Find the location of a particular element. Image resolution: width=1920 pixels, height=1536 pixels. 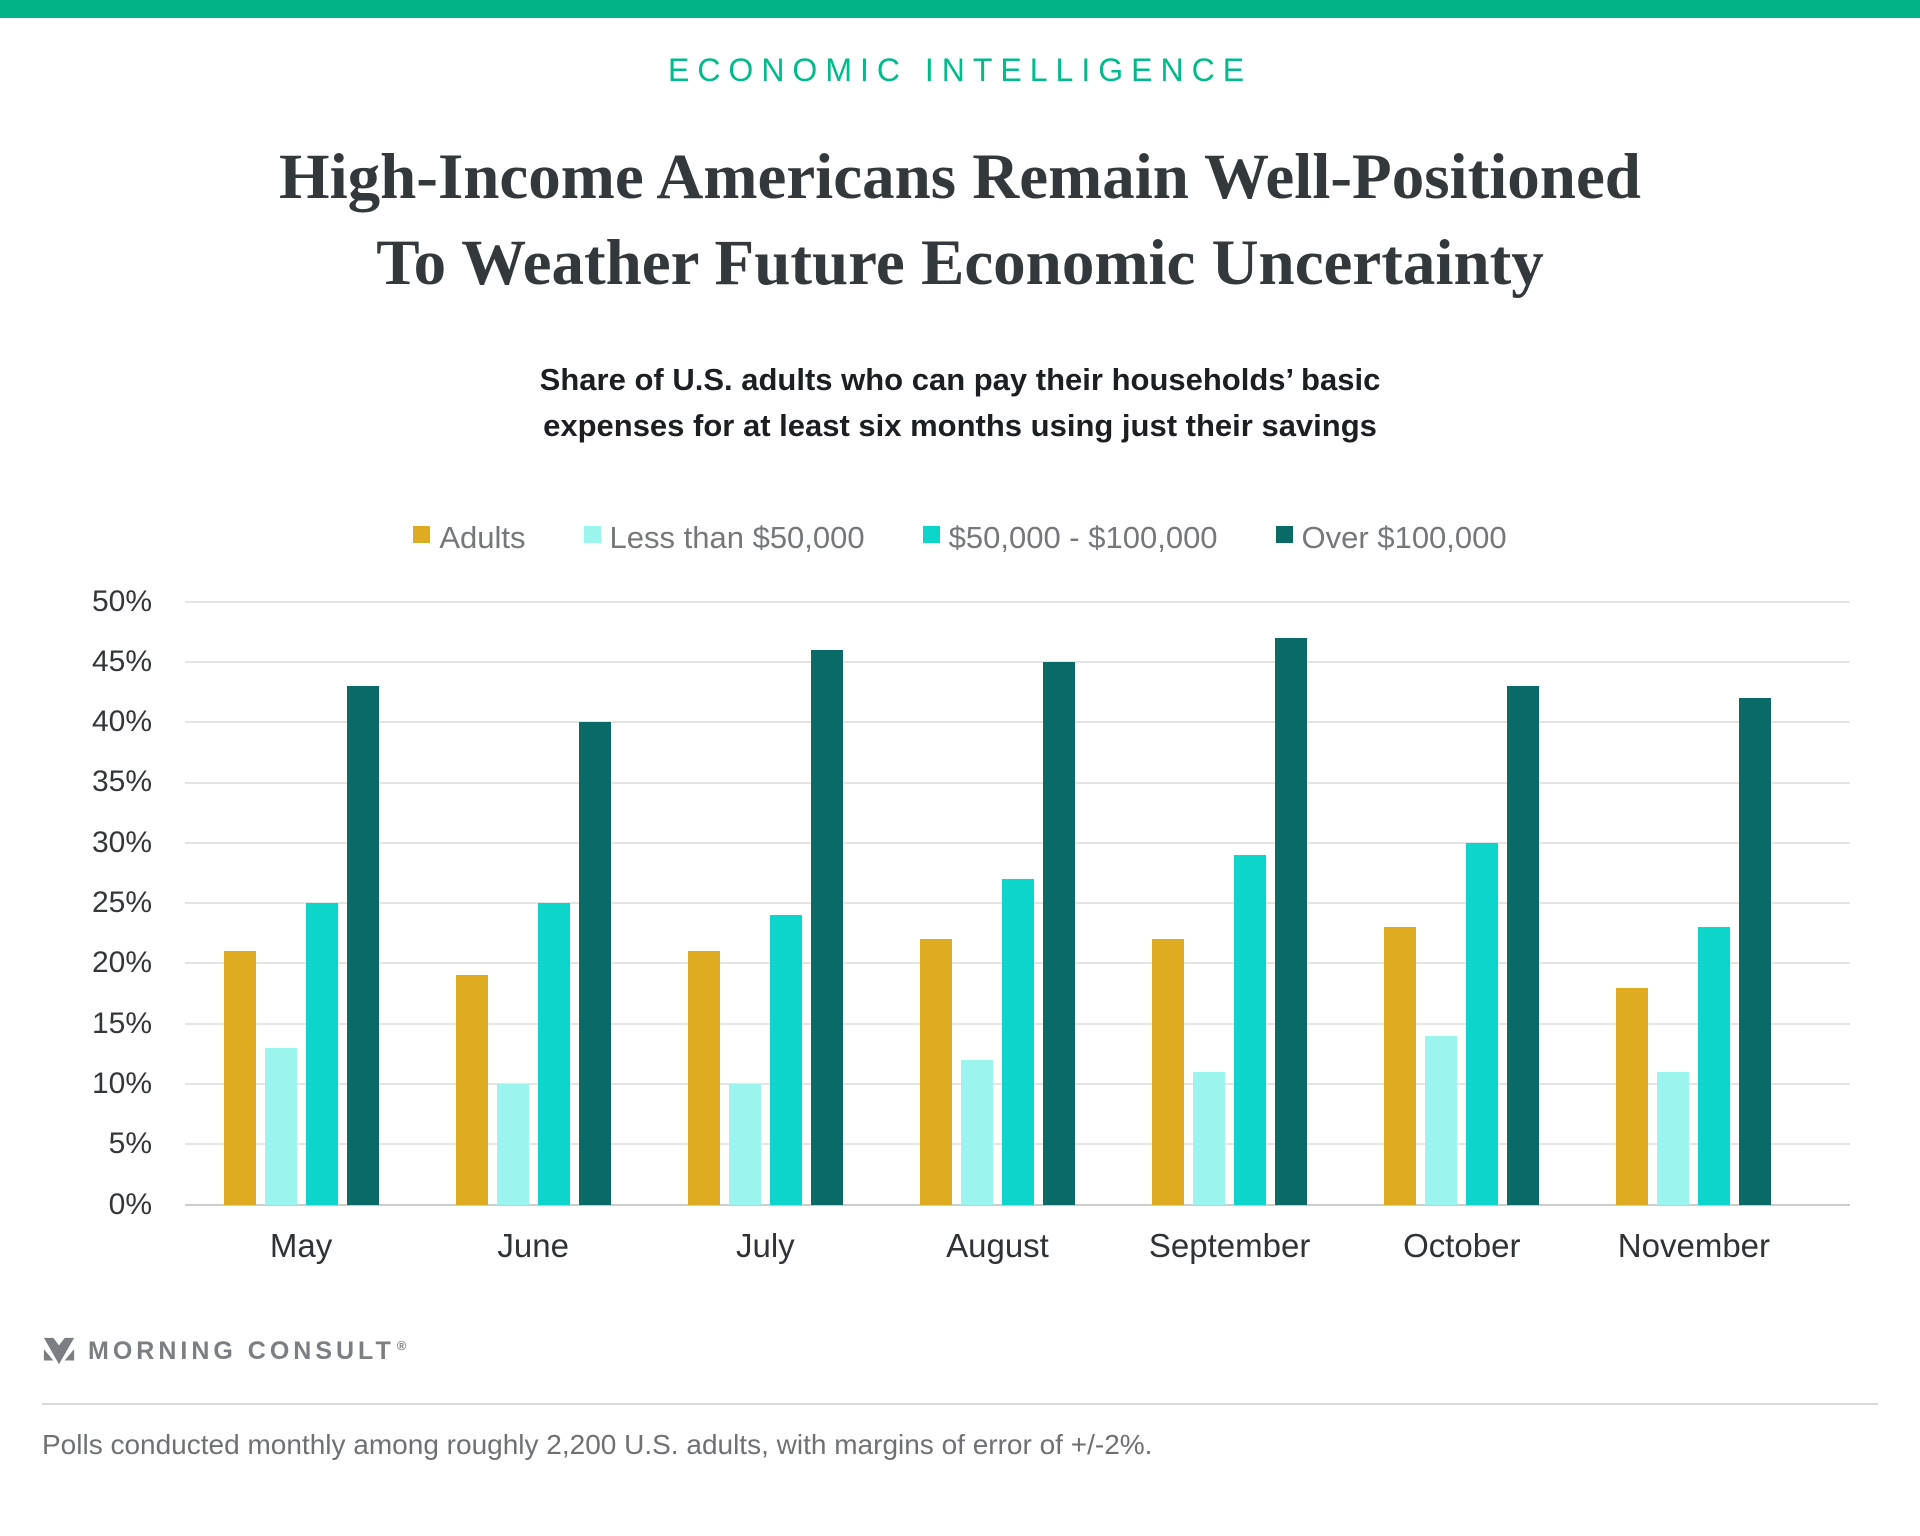

bar-may-adults is located at coordinates (239, 1078).